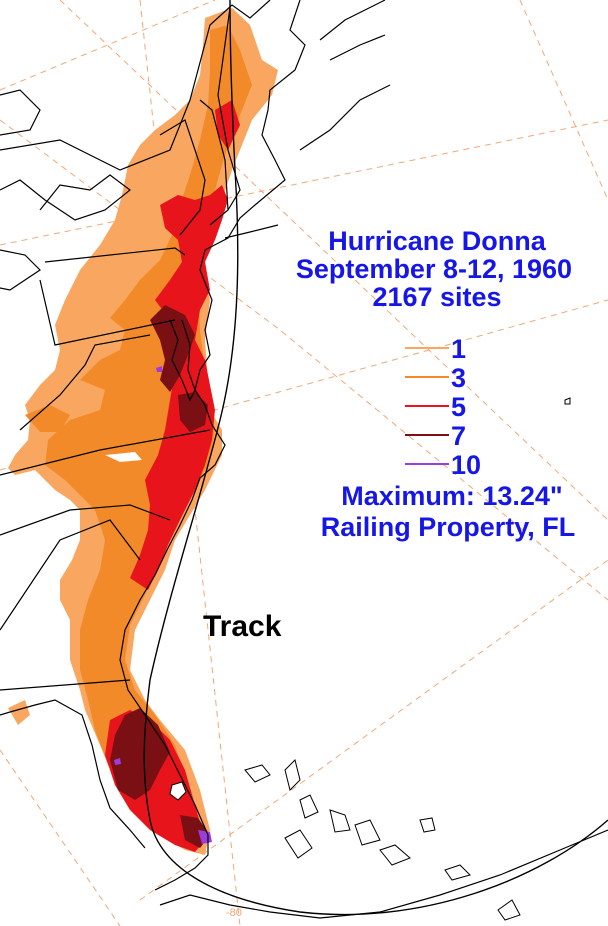  Describe the element at coordinates (451, 496) in the screenshot. I see `maximum-value: Maximum: 13.24"` at that location.